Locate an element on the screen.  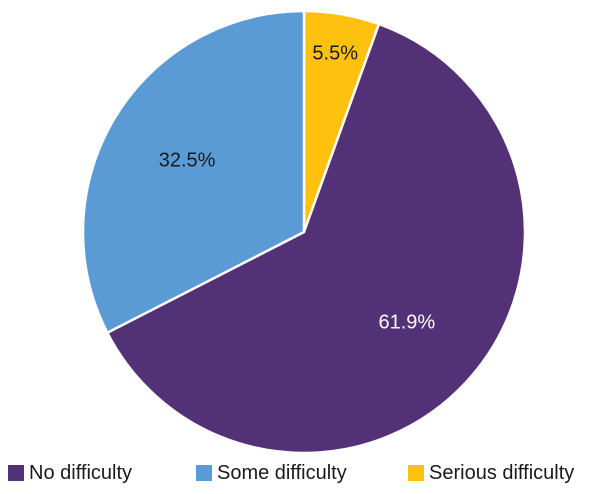
legend-swatch-no-difficulty is located at coordinates (16, 473).